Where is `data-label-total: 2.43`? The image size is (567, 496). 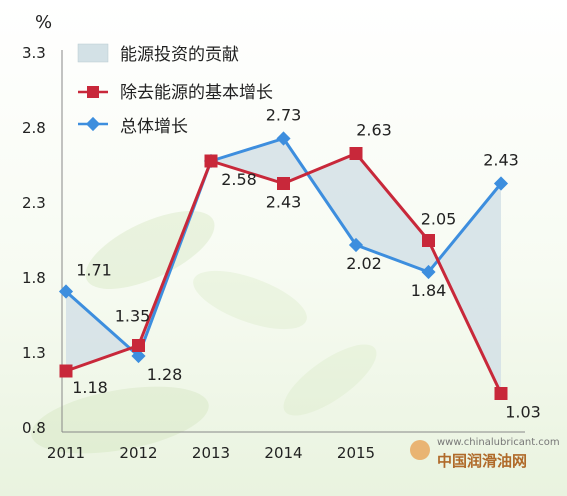 data-label-total: 2.43 is located at coordinates (501, 160).